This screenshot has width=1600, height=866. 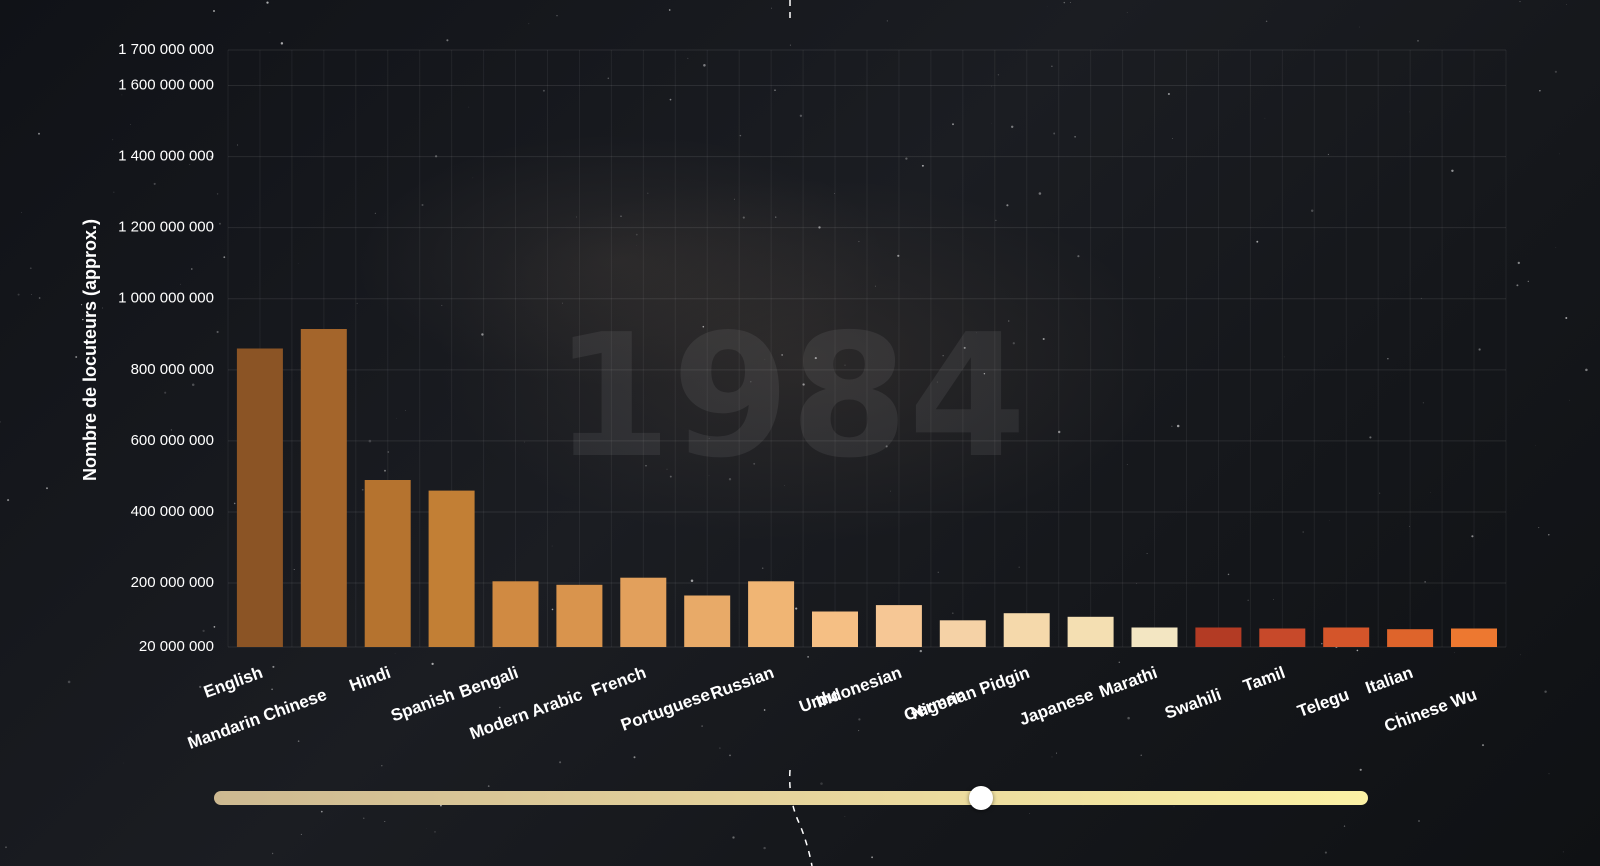 What do you see at coordinates (1154, 637) in the screenshot?
I see `bar-marathi` at bounding box center [1154, 637].